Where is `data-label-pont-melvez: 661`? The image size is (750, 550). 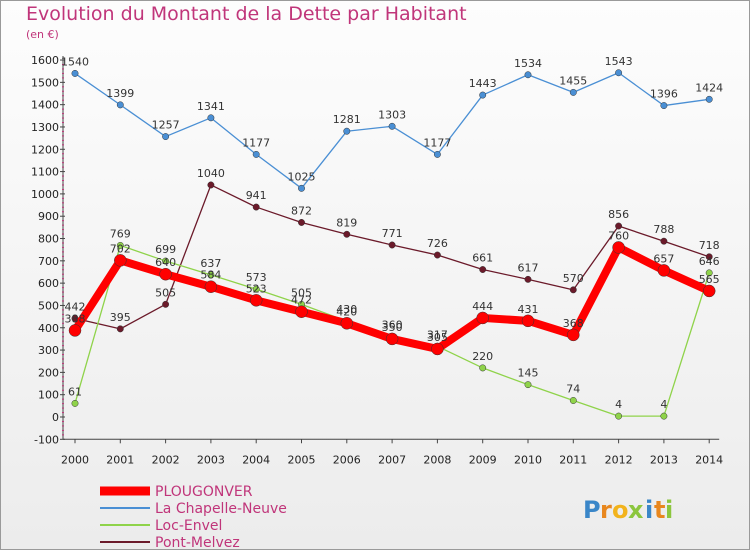
data-label-pont-melvez: 661 is located at coordinates (482, 258).